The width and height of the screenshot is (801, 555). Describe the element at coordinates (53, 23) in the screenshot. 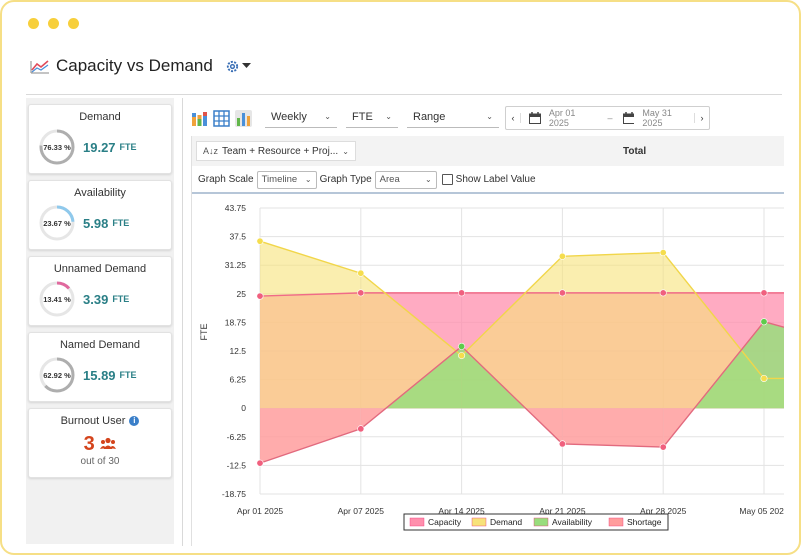

I see `minimize-dot` at that location.